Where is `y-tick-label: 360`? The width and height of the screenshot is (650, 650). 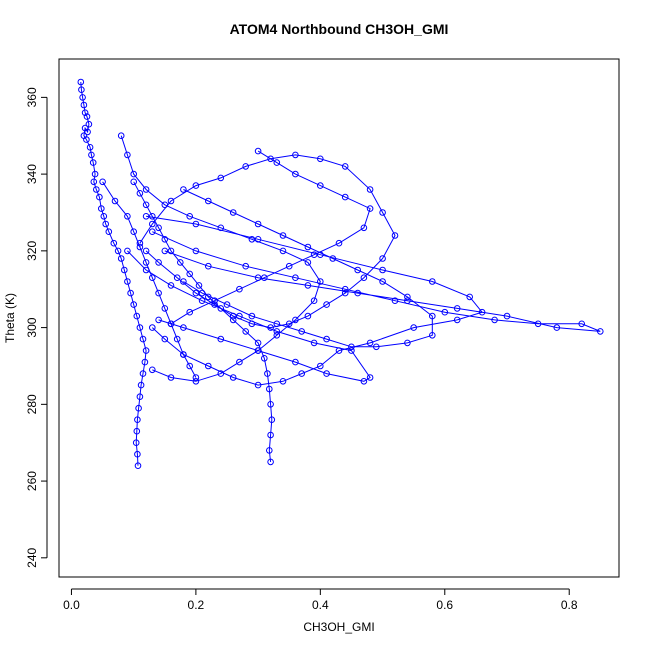 y-tick-label: 360 is located at coordinates (32, 97).